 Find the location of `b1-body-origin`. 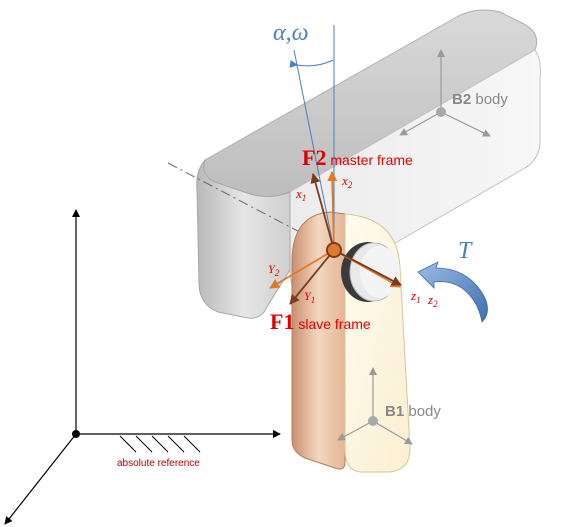

b1-body-origin is located at coordinates (373, 421).